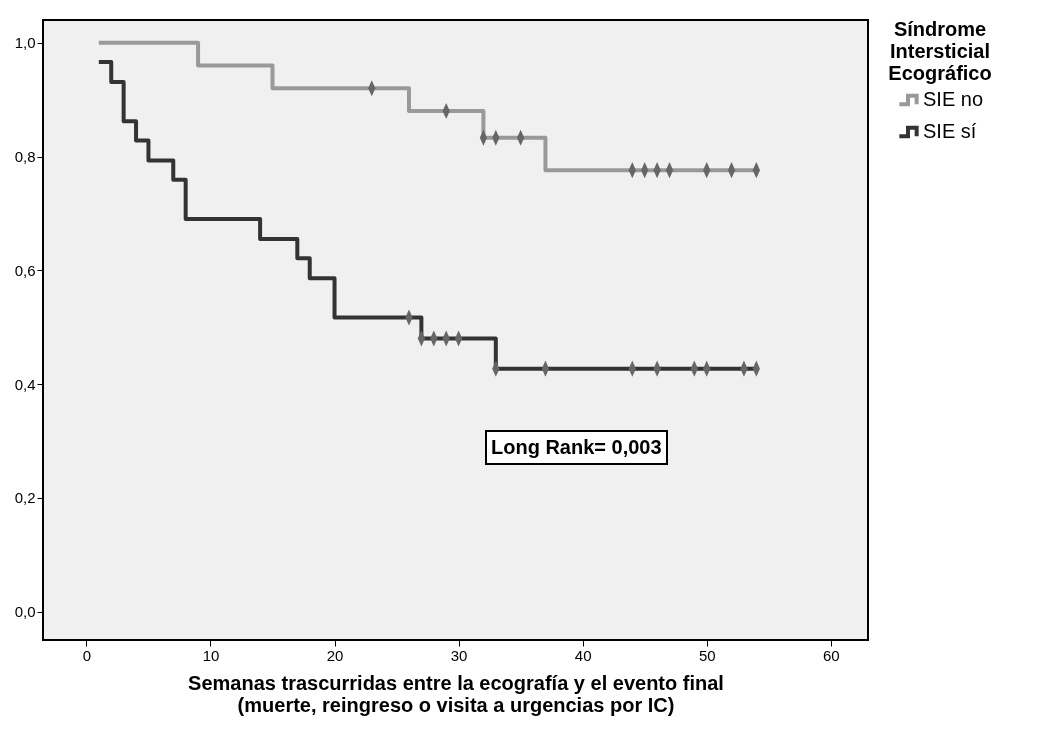  What do you see at coordinates (25, 384) in the screenshot?
I see `y-tick-label: 0,4` at bounding box center [25, 384].